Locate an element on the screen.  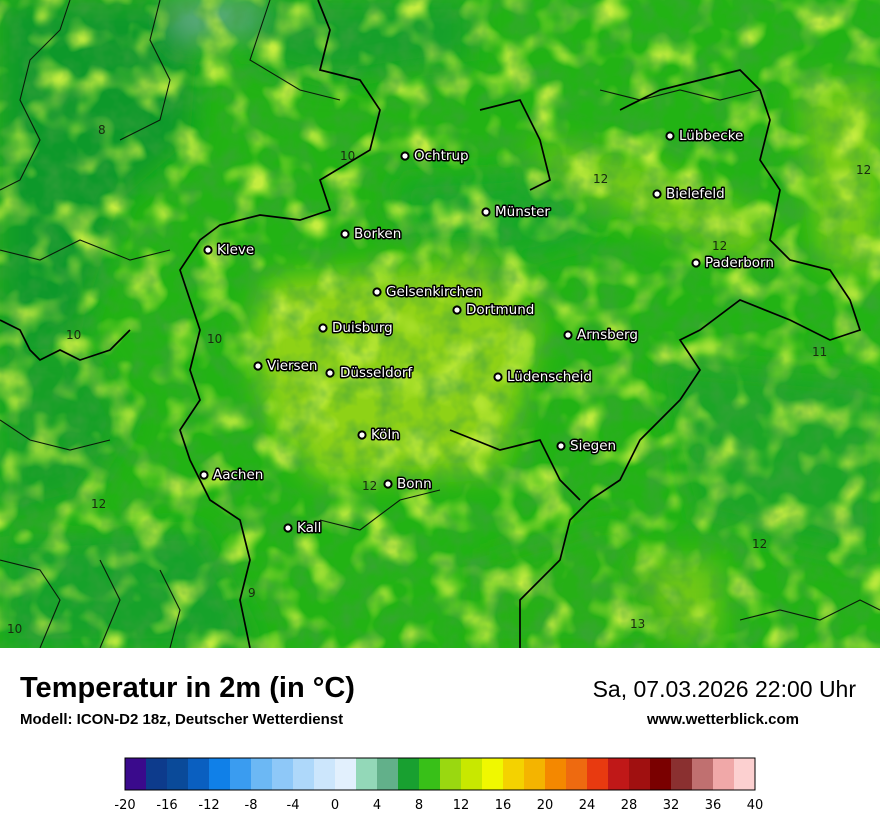
city-luedenscheid: Lüdenscheid is located at coordinates (543, 377).